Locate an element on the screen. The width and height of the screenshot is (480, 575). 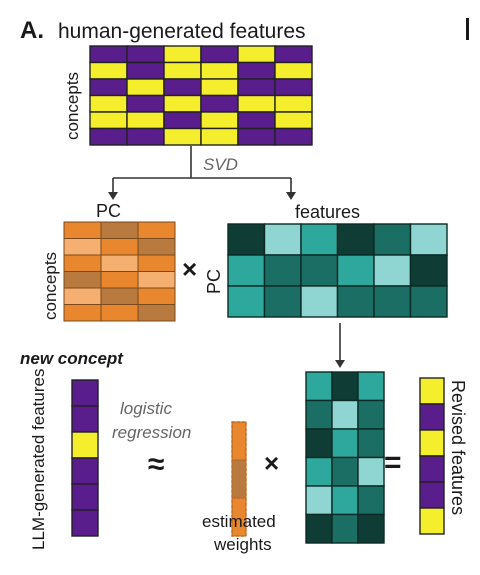
svd-split-arrow is located at coordinates (202, 173).